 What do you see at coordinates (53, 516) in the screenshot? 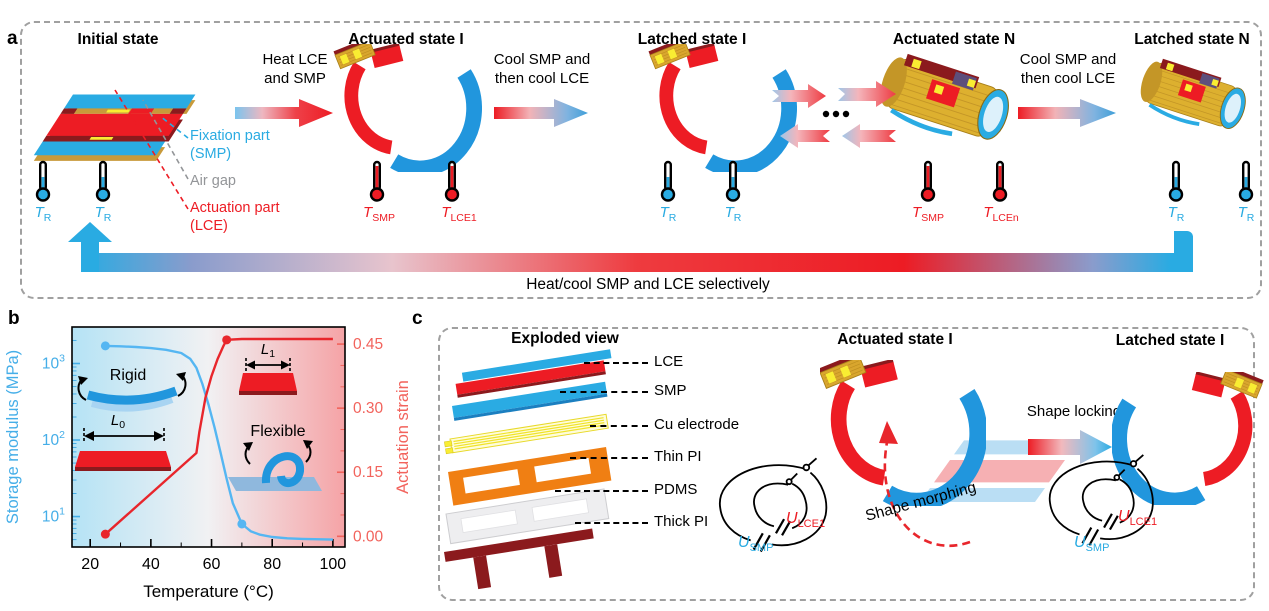
I see `svg-text: 10¹` at bounding box center [53, 516].